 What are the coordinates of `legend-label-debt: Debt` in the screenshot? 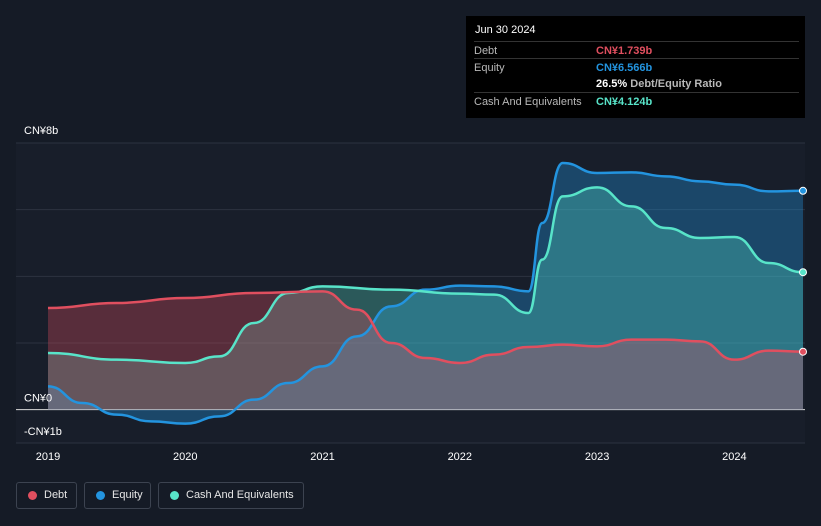 It's located at (56, 495).